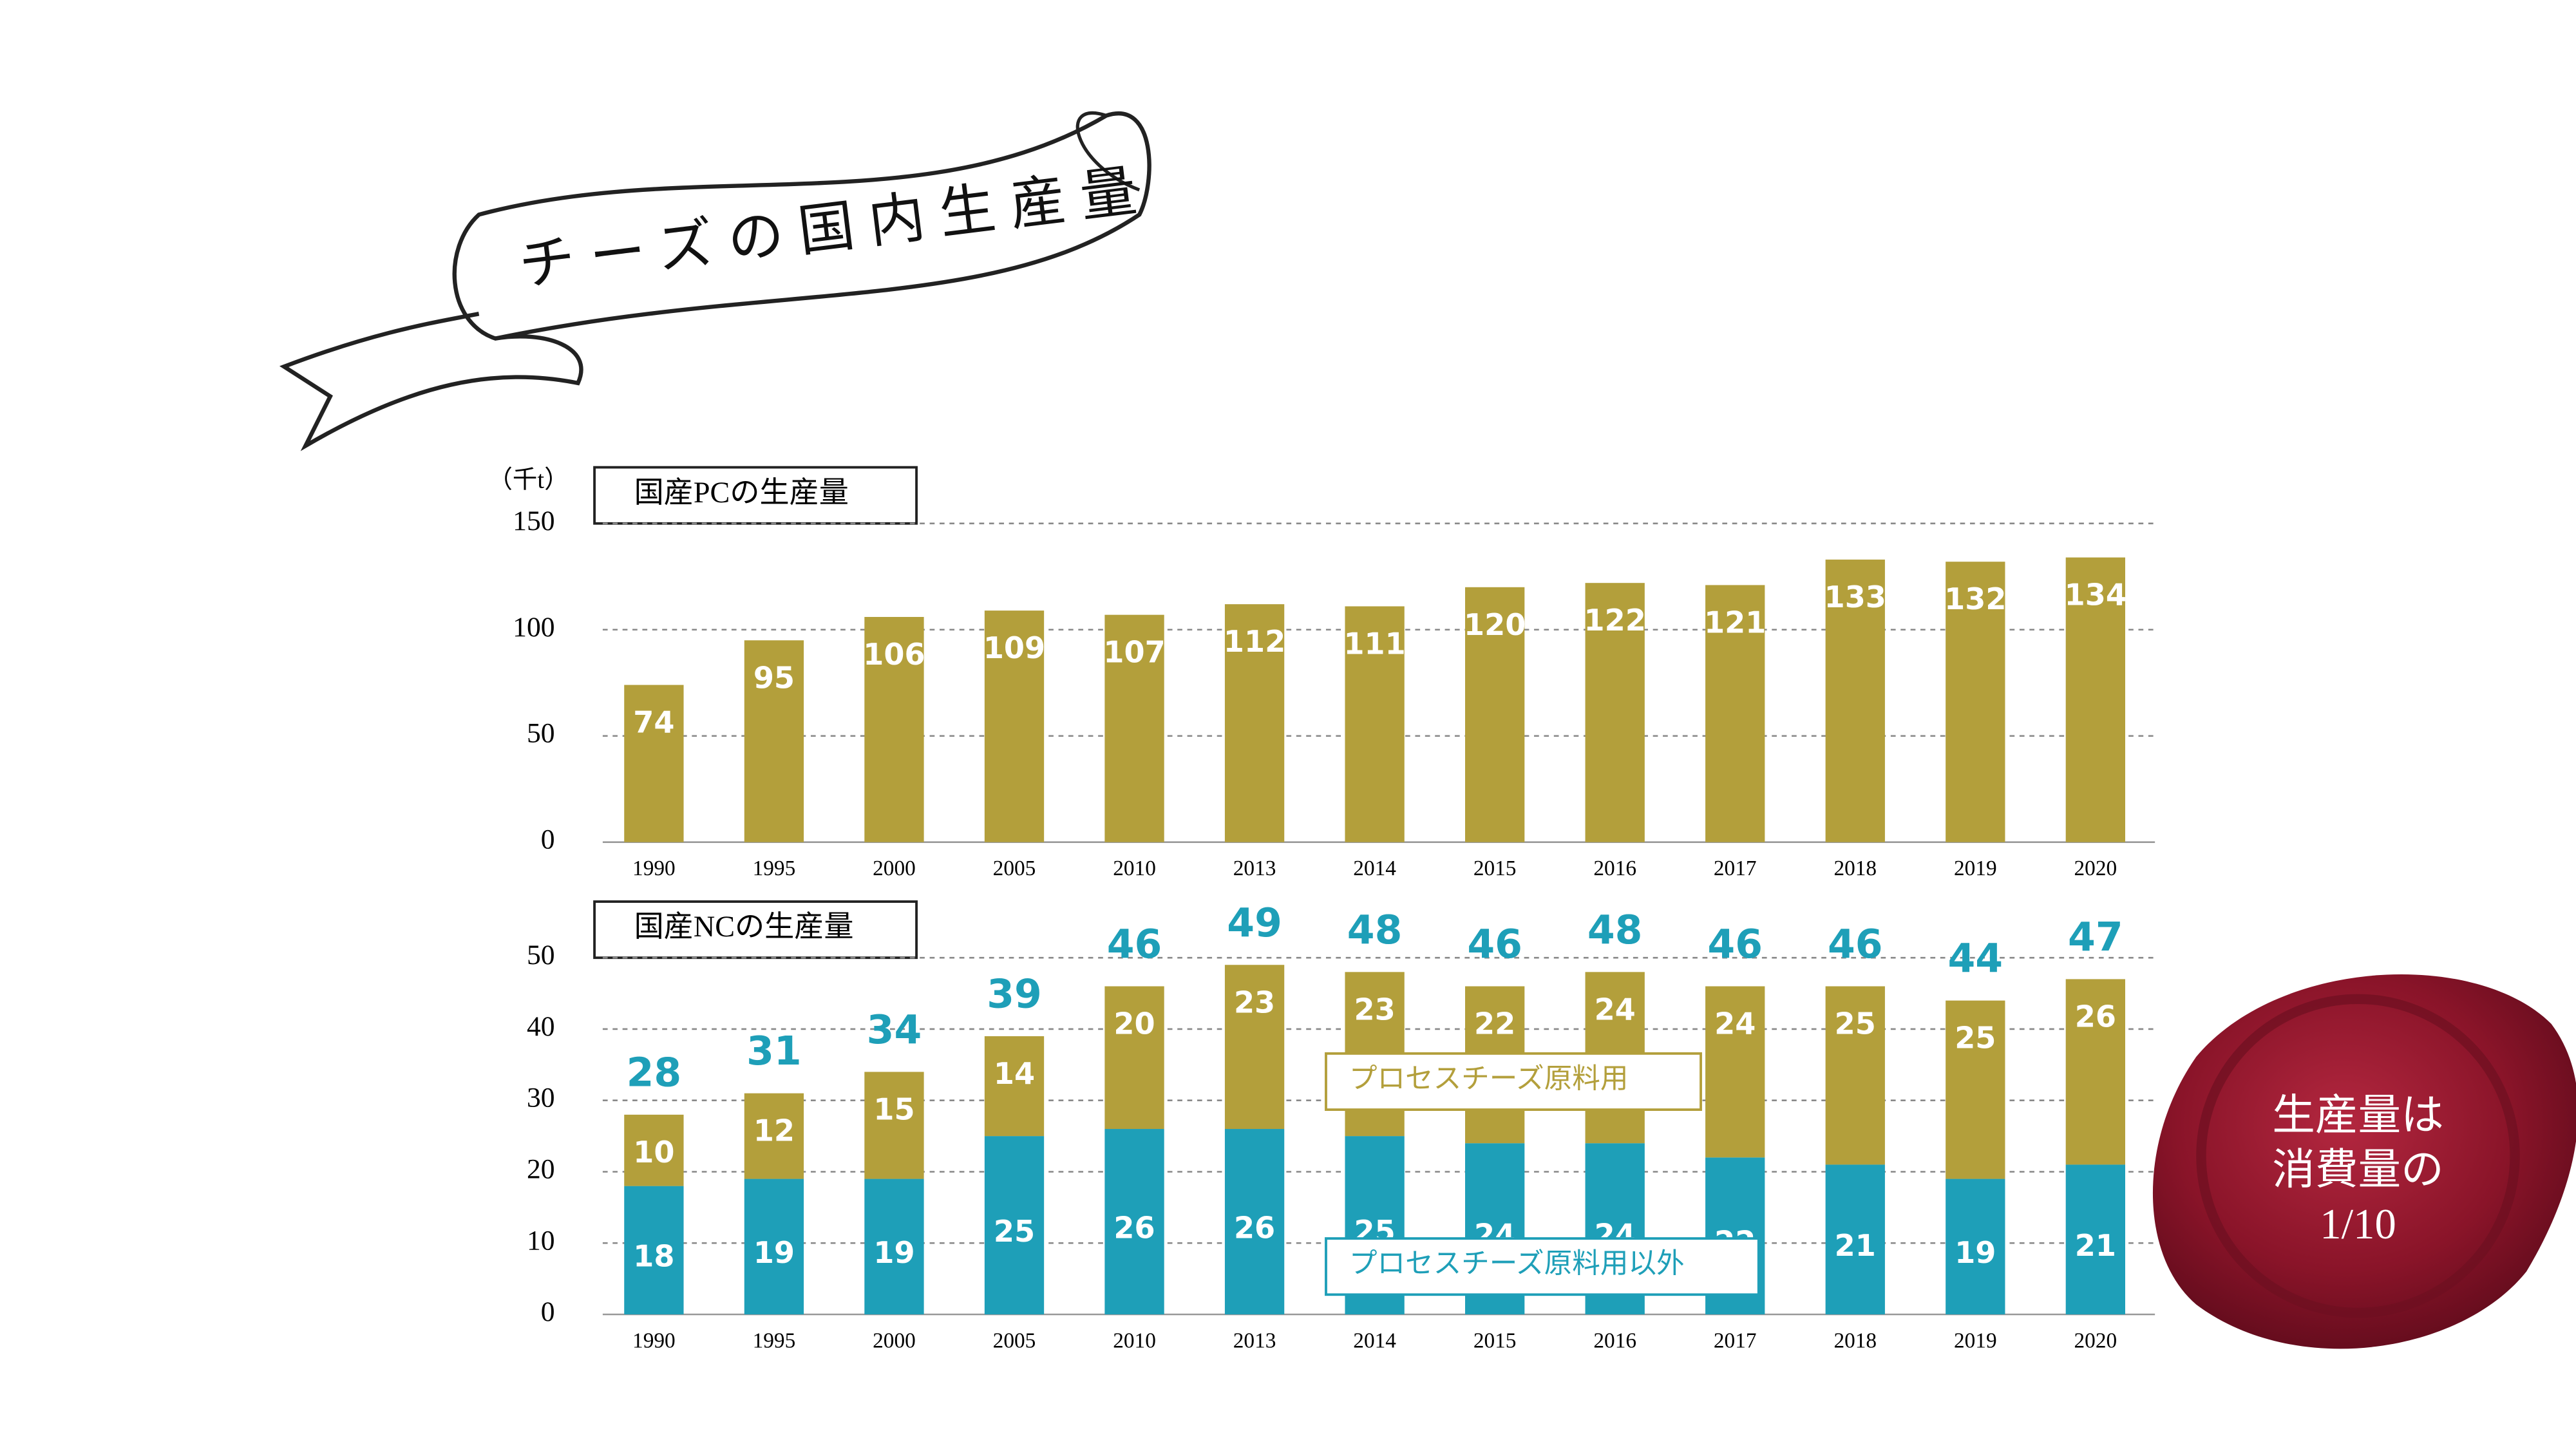 This screenshot has width=2576, height=1449. What do you see at coordinates (1014, 647) in the screenshot?
I see `value-label: 109` at bounding box center [1014, 647].